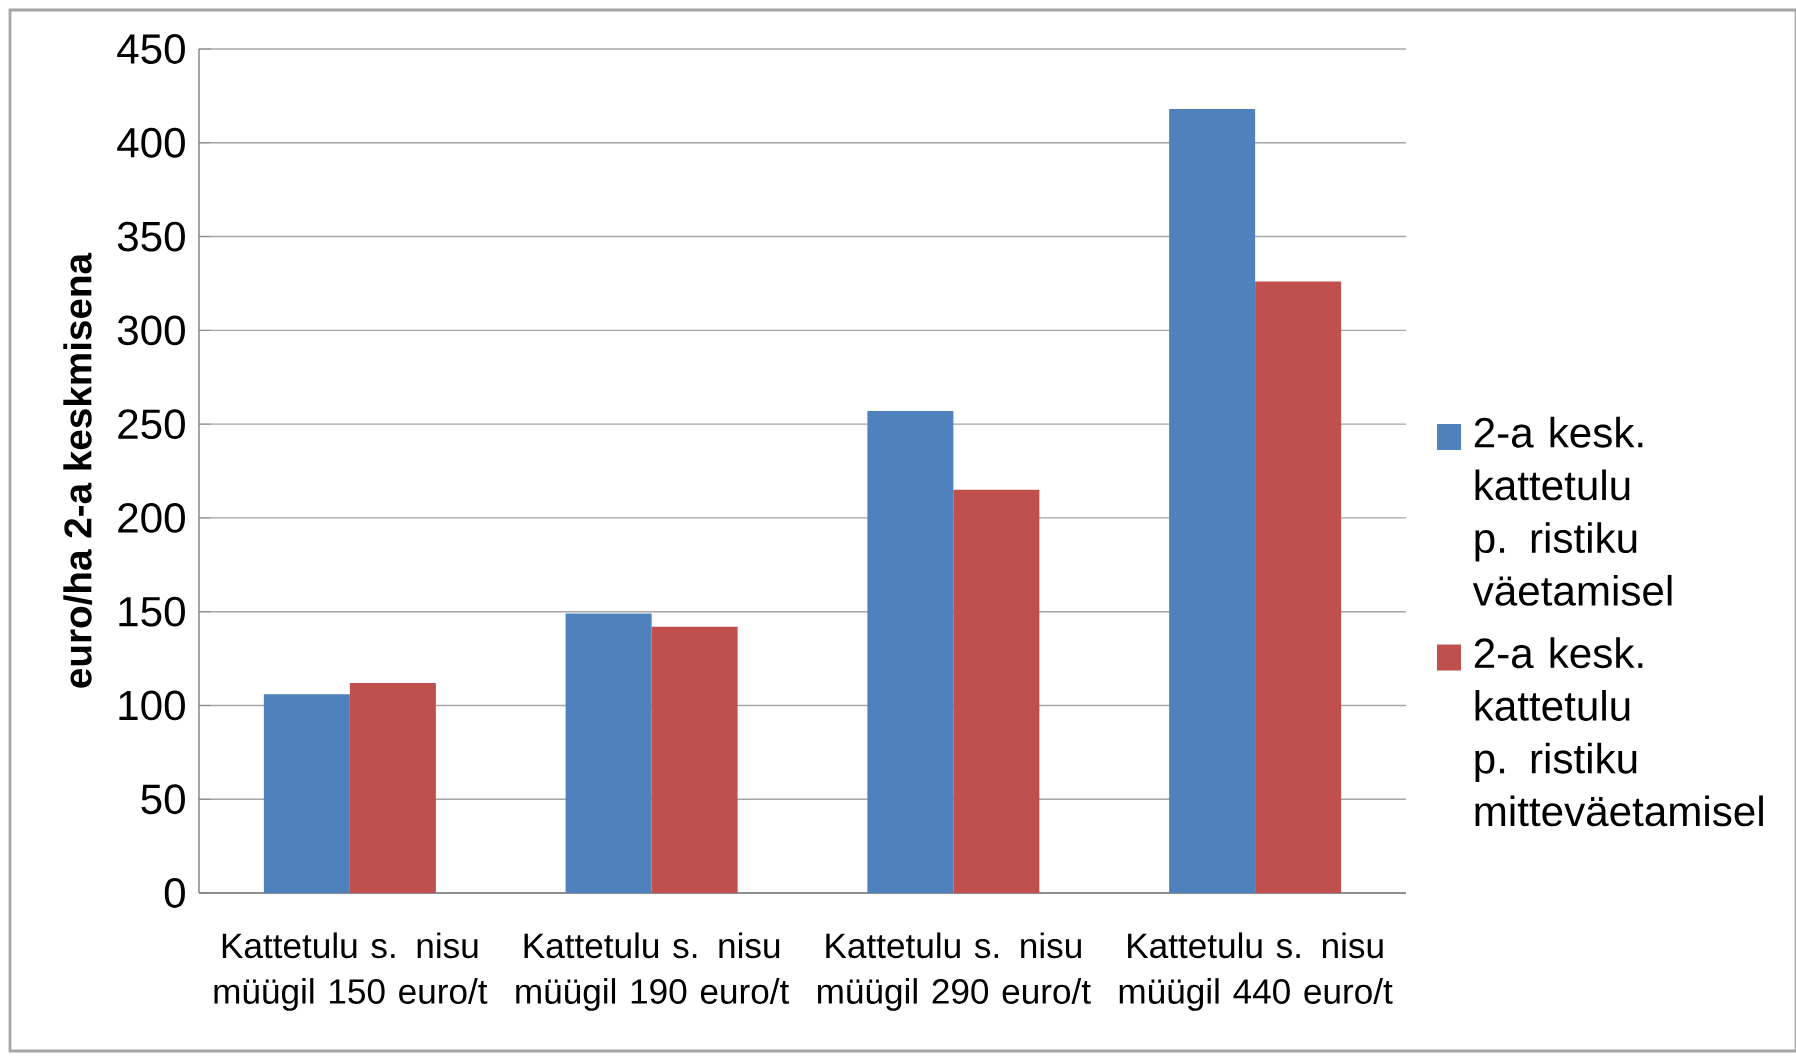 This screenshot has width=1796, height=1061. I want to click on x-tick-label: Kattetulu s. nisu müügil 290 euro/t, so click(954, 971).